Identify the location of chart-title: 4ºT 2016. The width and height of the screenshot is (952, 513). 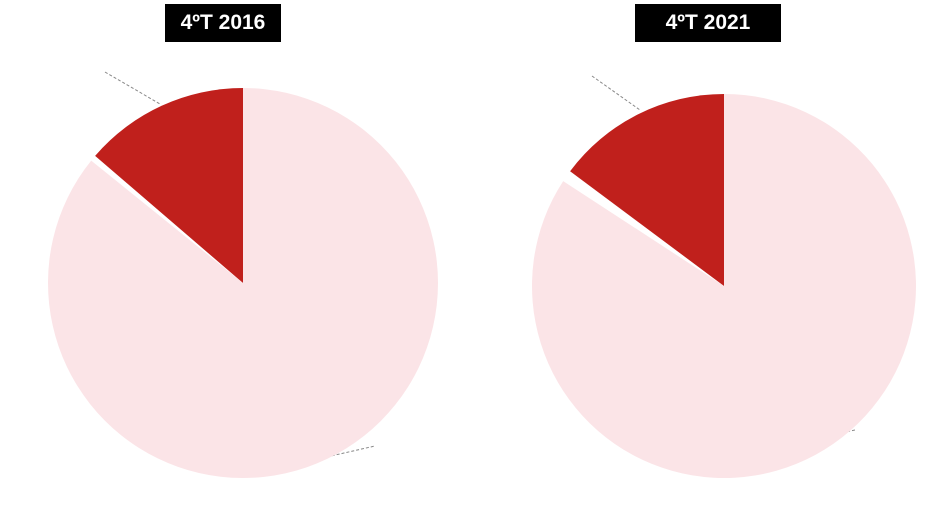
(223, 23).